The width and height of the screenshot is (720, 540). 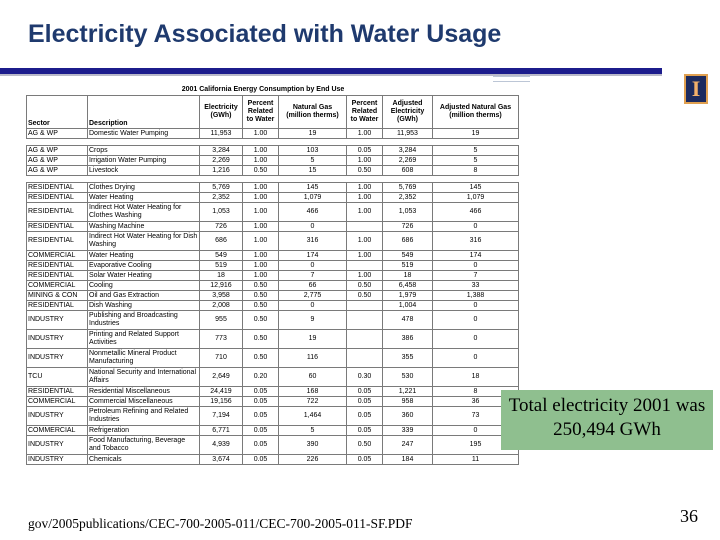 What do you see at coordinates (312, 187) in the screenshot?
I see `value-cell: 145` at bounding box center [312, 187].